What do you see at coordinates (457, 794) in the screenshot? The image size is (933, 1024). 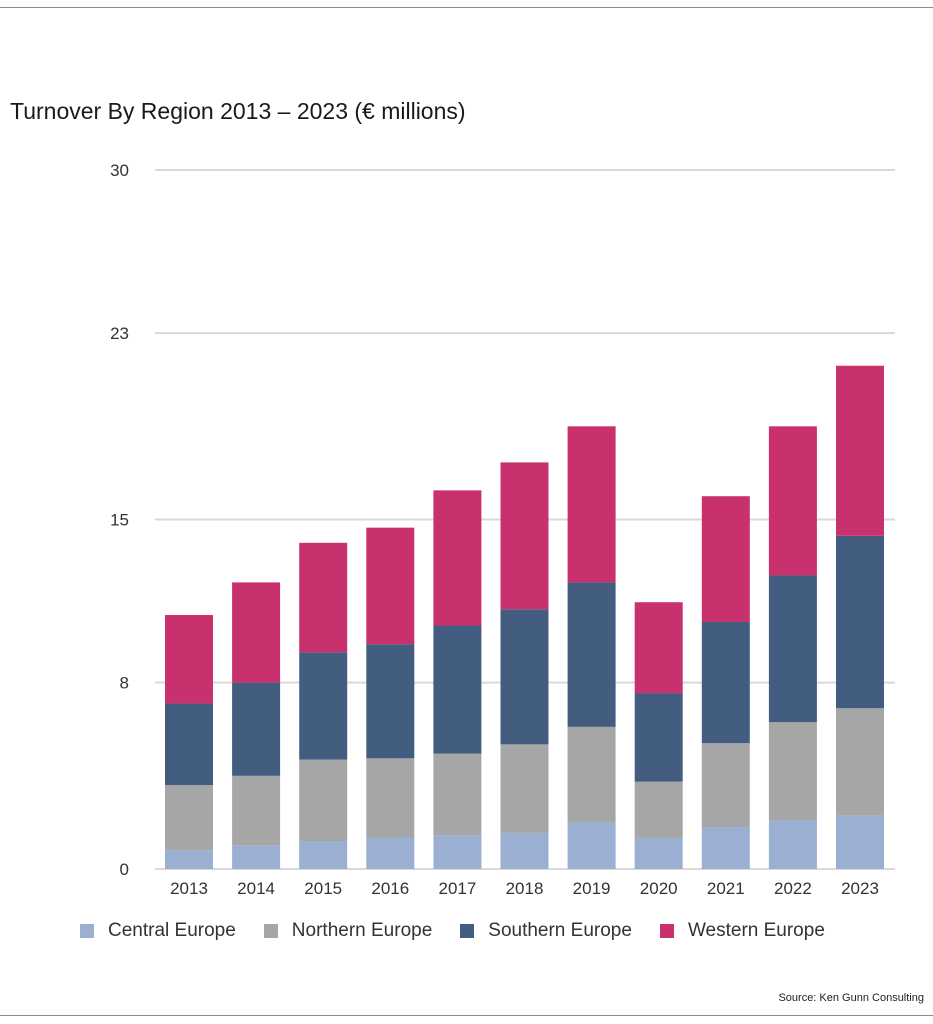 I see `bar-2017-northern-europe` at bounding box center [457, 794].